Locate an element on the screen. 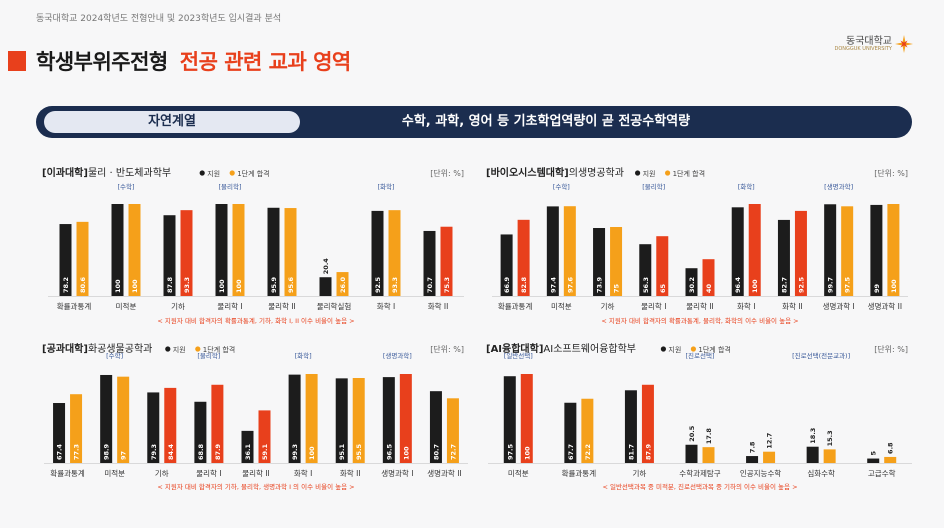  category-group: 20.4 26.0 물리학실험 is located at coordinates (334, 284).